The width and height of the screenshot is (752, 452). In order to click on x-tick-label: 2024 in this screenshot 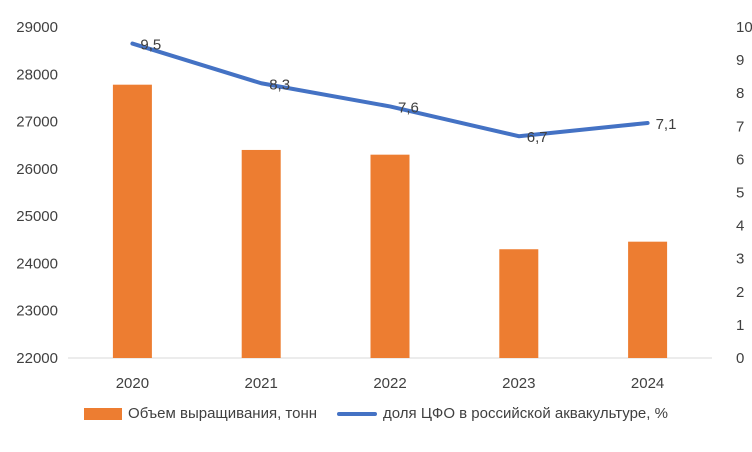, I will do `click(647, 383)`.